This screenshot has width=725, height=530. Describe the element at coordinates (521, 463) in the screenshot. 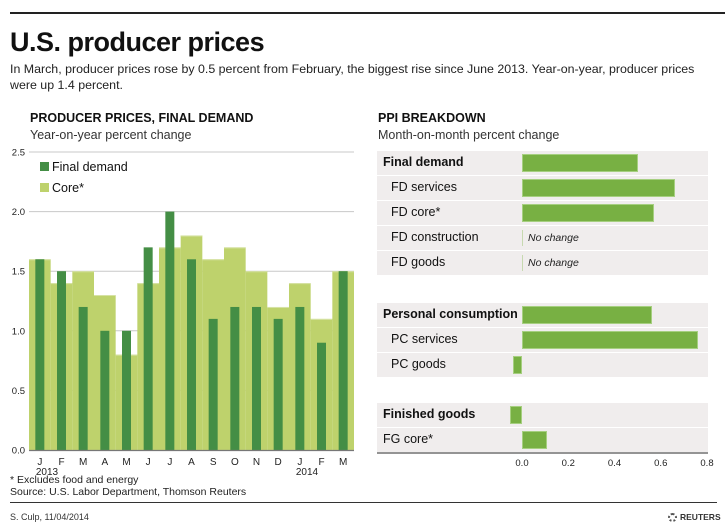

I see `ppi-x-tick-label: 0.0` at that location.